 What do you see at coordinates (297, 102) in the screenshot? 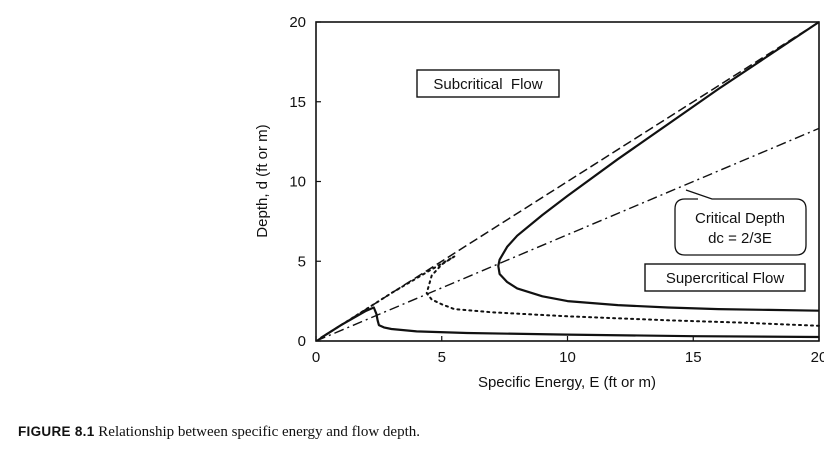
I see `y-tick-label: 15` at bounding box center [297, 102].